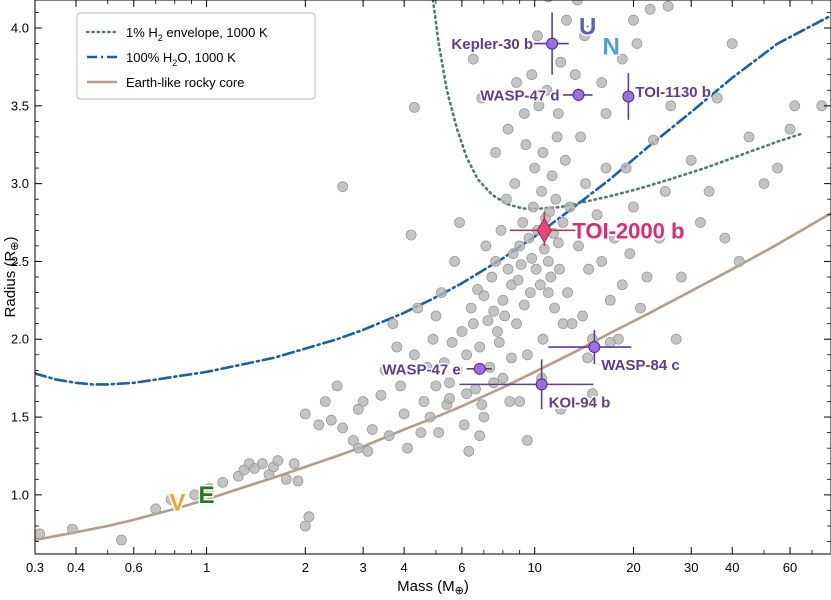 The width and height of the screenshot is (831, 600). What do you see at coordinates (492, 44) in the screenshot?
I see `planet-label: Kepler-30 b` at bounding box center [492, 44].